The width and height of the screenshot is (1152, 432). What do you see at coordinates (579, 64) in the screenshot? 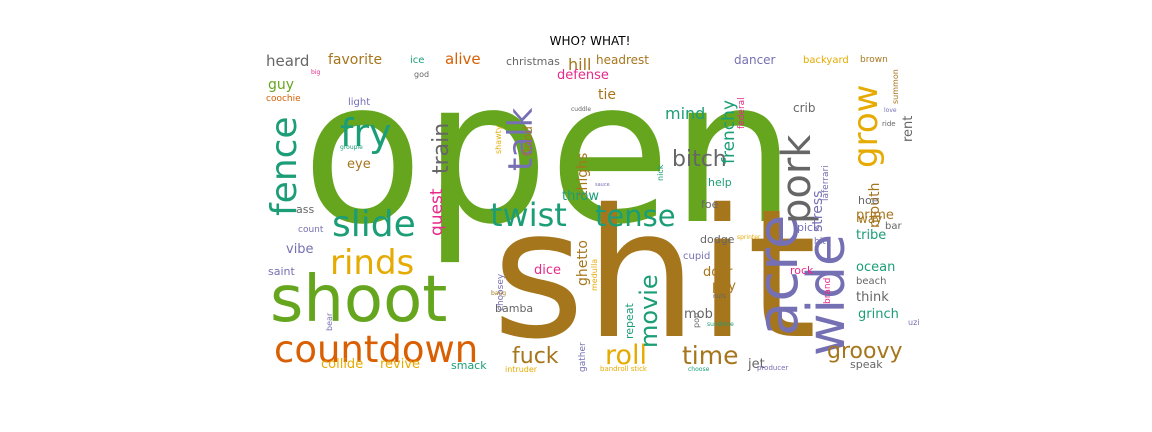
I see `word-hill: hill` at bounding box center [579, 64].